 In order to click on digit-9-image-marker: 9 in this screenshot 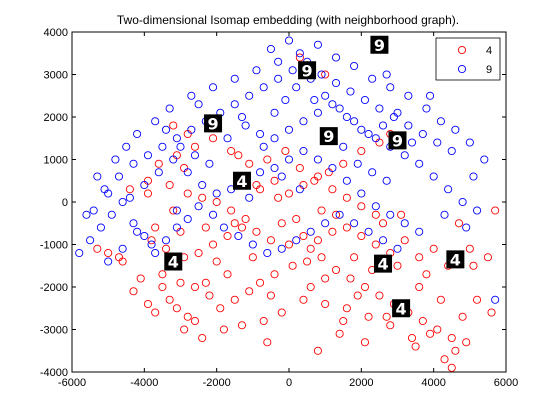, I will do `click(379, 45)`.